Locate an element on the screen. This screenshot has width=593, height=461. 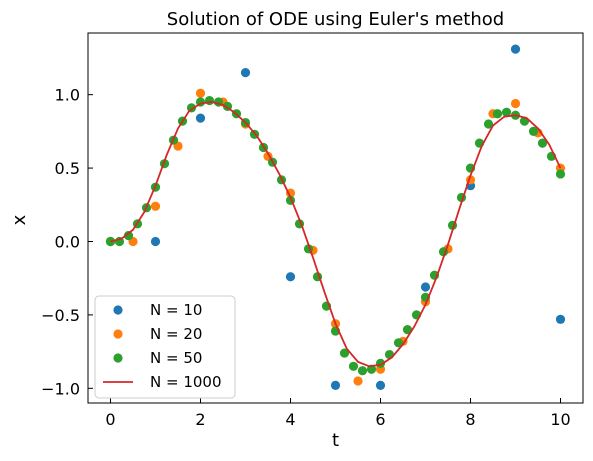
y-tick-label: 1.0 is located at coordinates (67, 95).